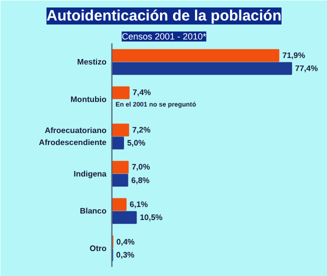 The image size is (327, 276). I want to click on chart-title: Autoidenticación de la población, so click(164, 16).